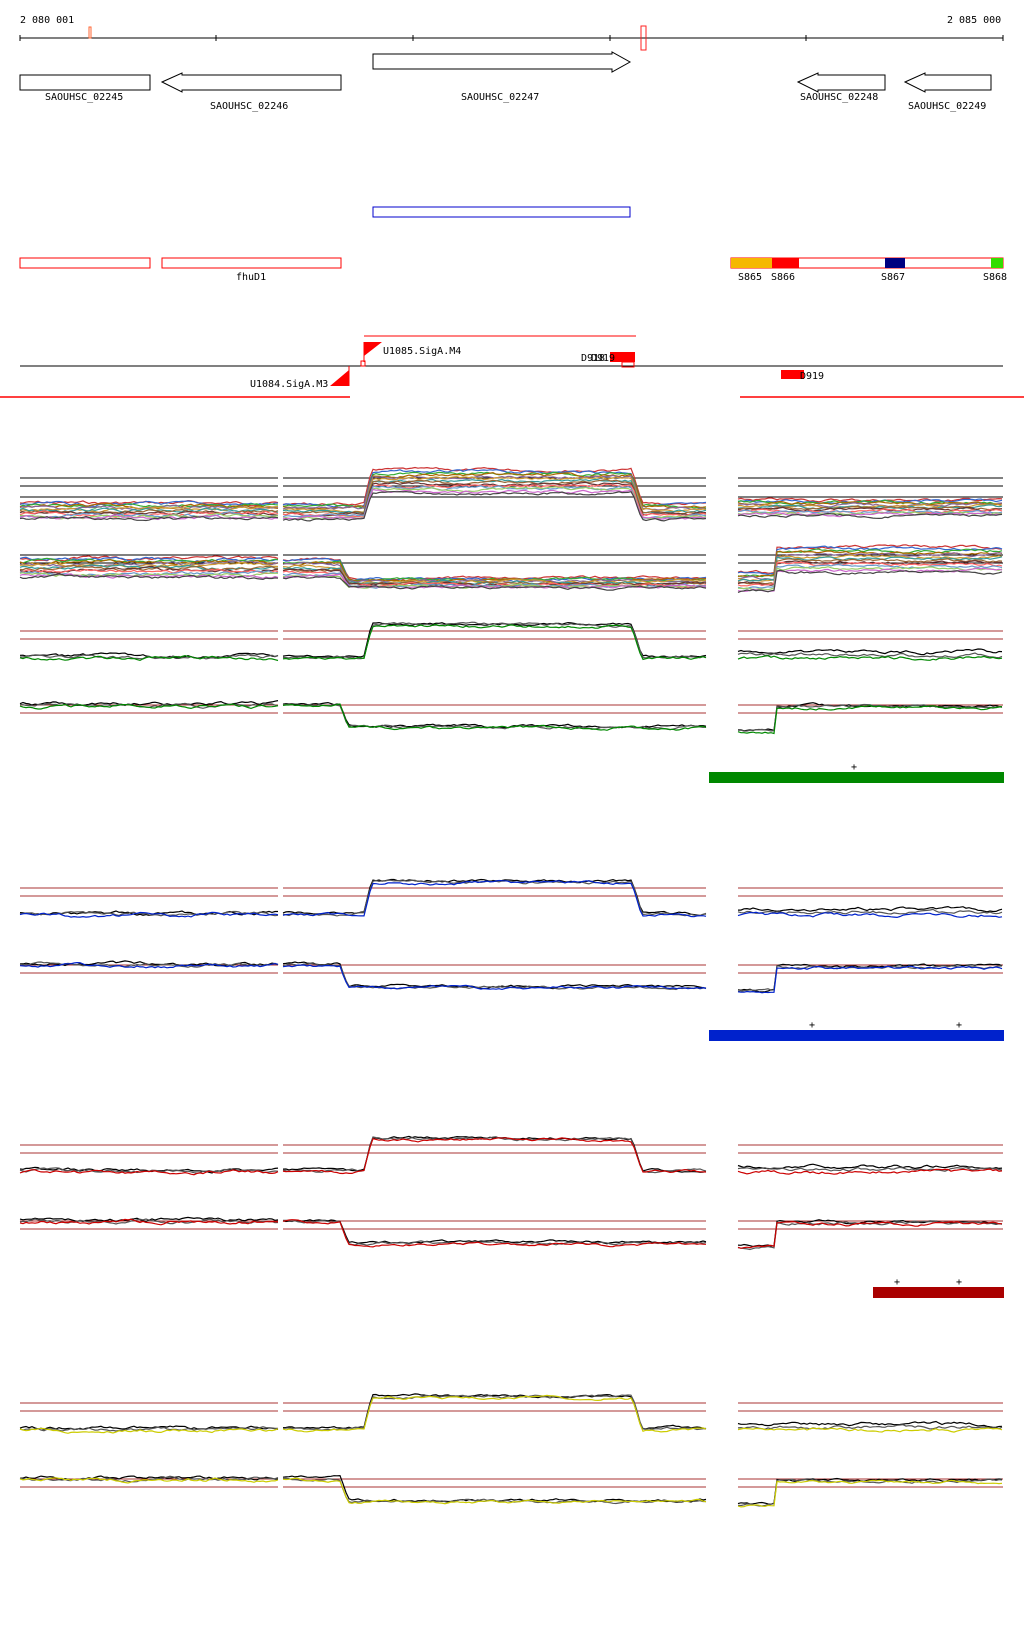 The width and height of the screenshot is (1024, 1640). Describe the element at coordinates (812, 376) in the screenshot. I see `terminator-label-d919: D919` at that location.